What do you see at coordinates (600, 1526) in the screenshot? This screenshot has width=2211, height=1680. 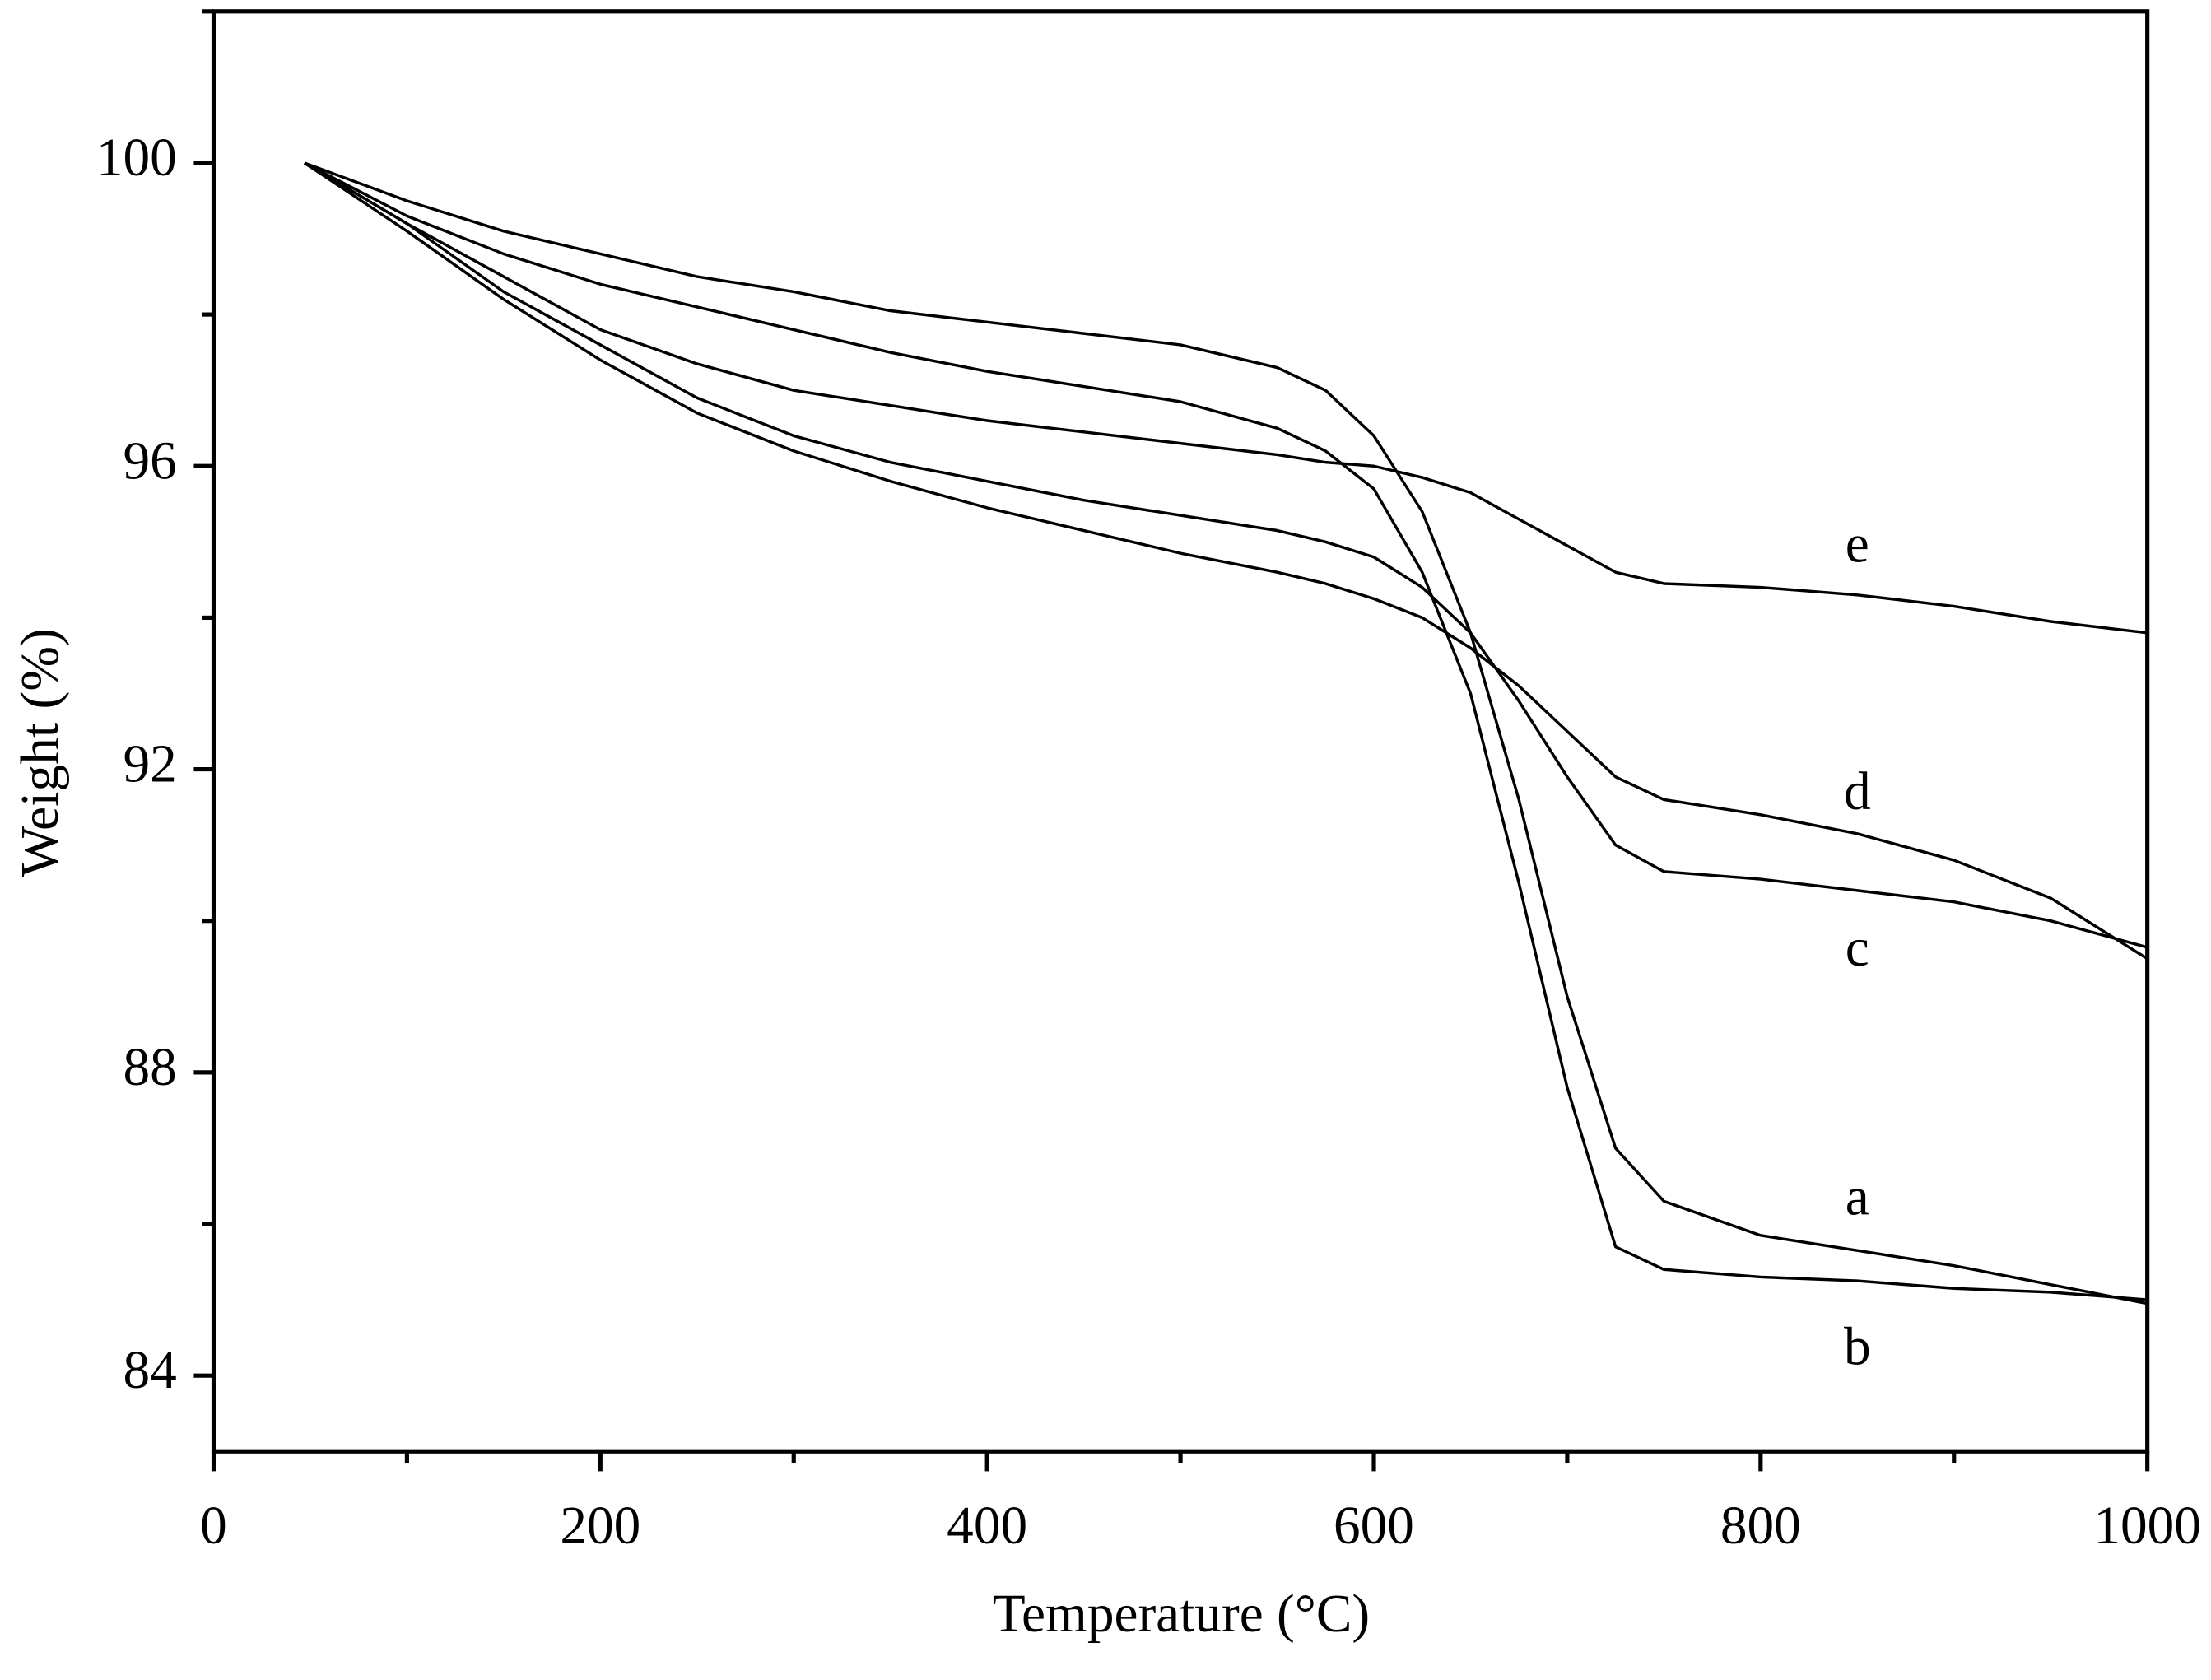 I see `x-tick-label: 200` at bounding box center [600, 1526].